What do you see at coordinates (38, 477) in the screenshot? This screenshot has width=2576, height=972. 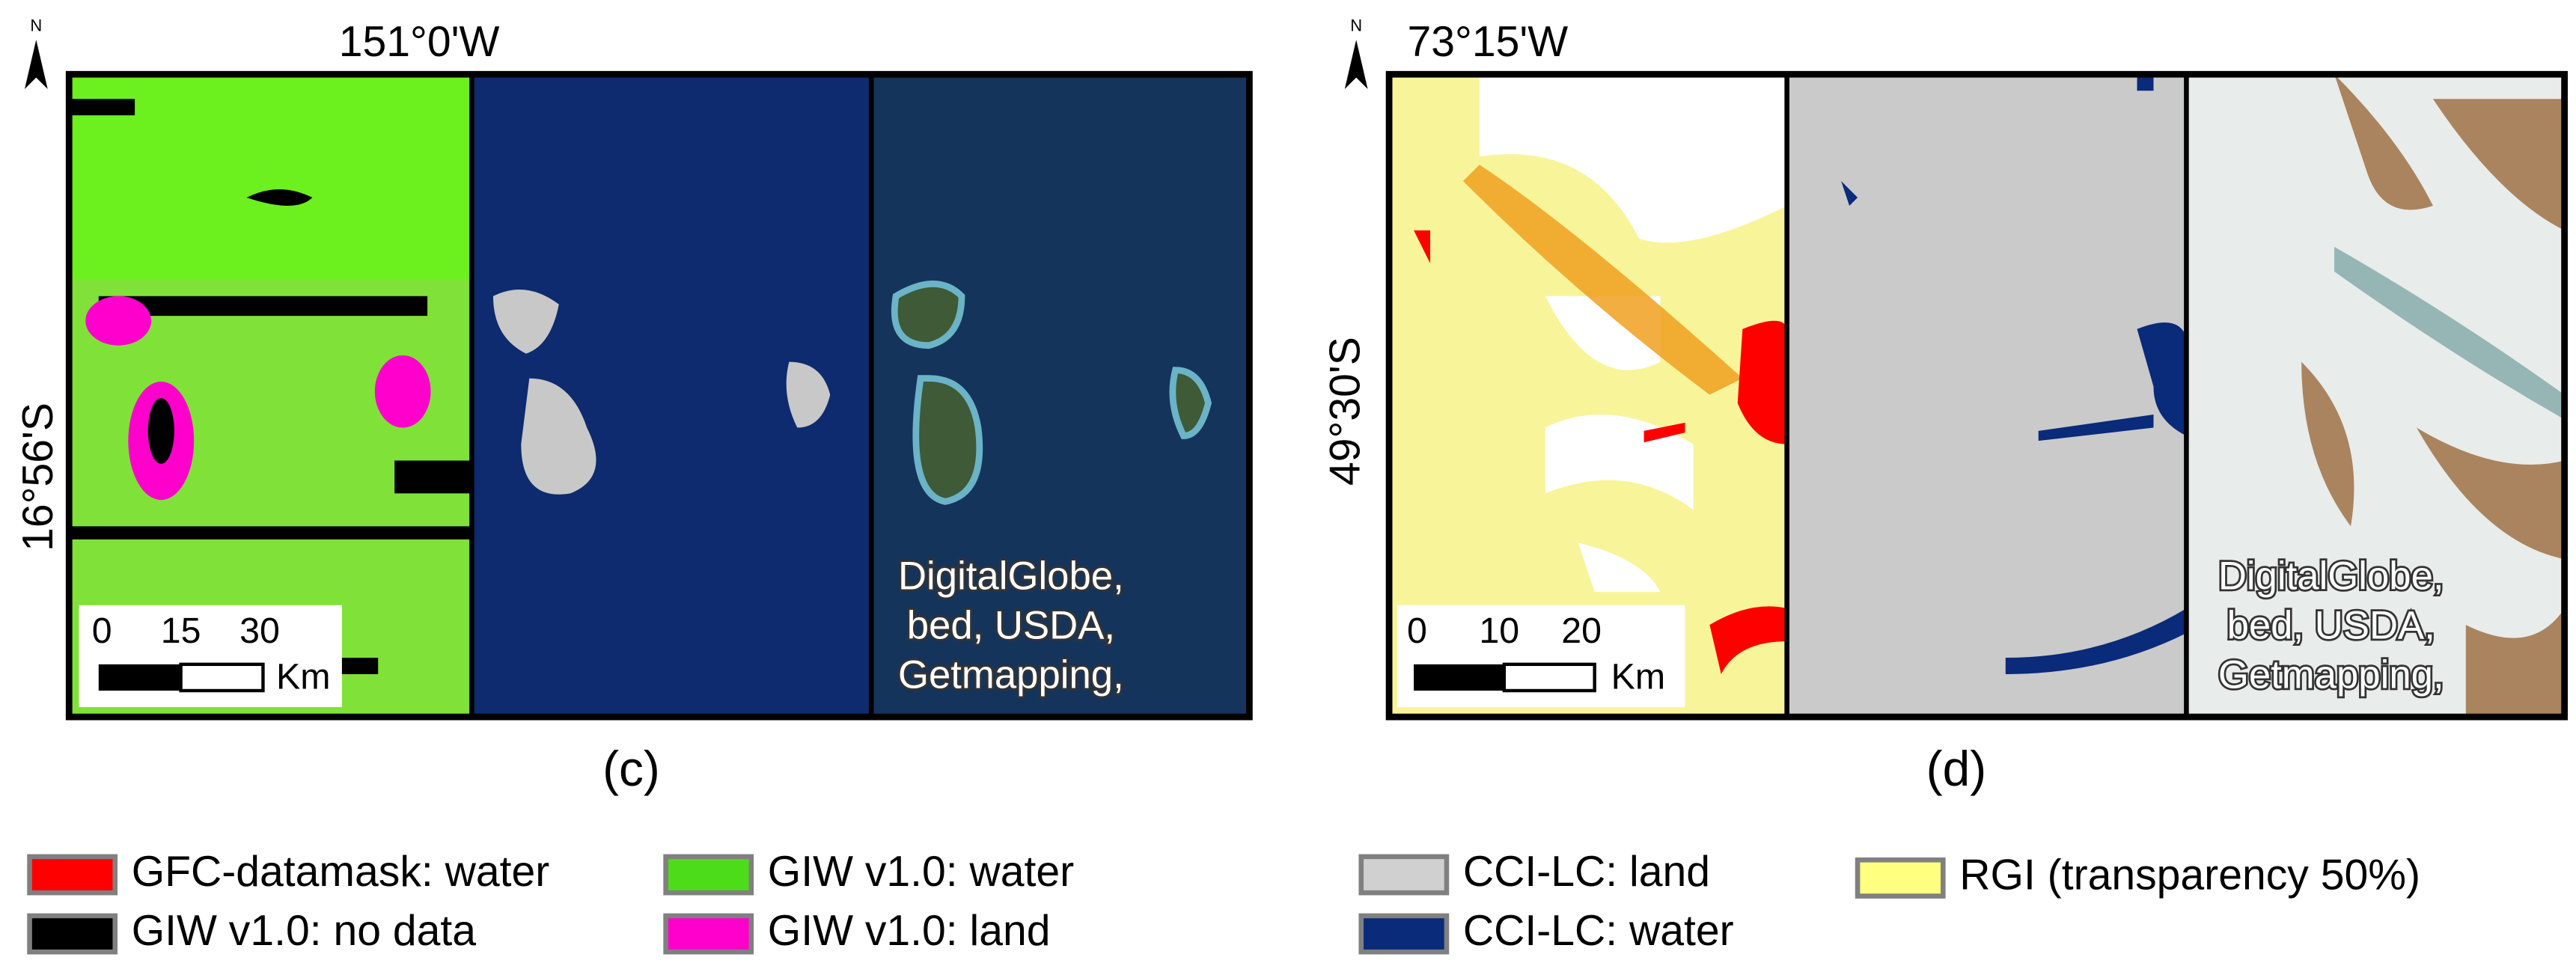 I see `latitude-label: 16°56'S` at bounding box center [38, 477].